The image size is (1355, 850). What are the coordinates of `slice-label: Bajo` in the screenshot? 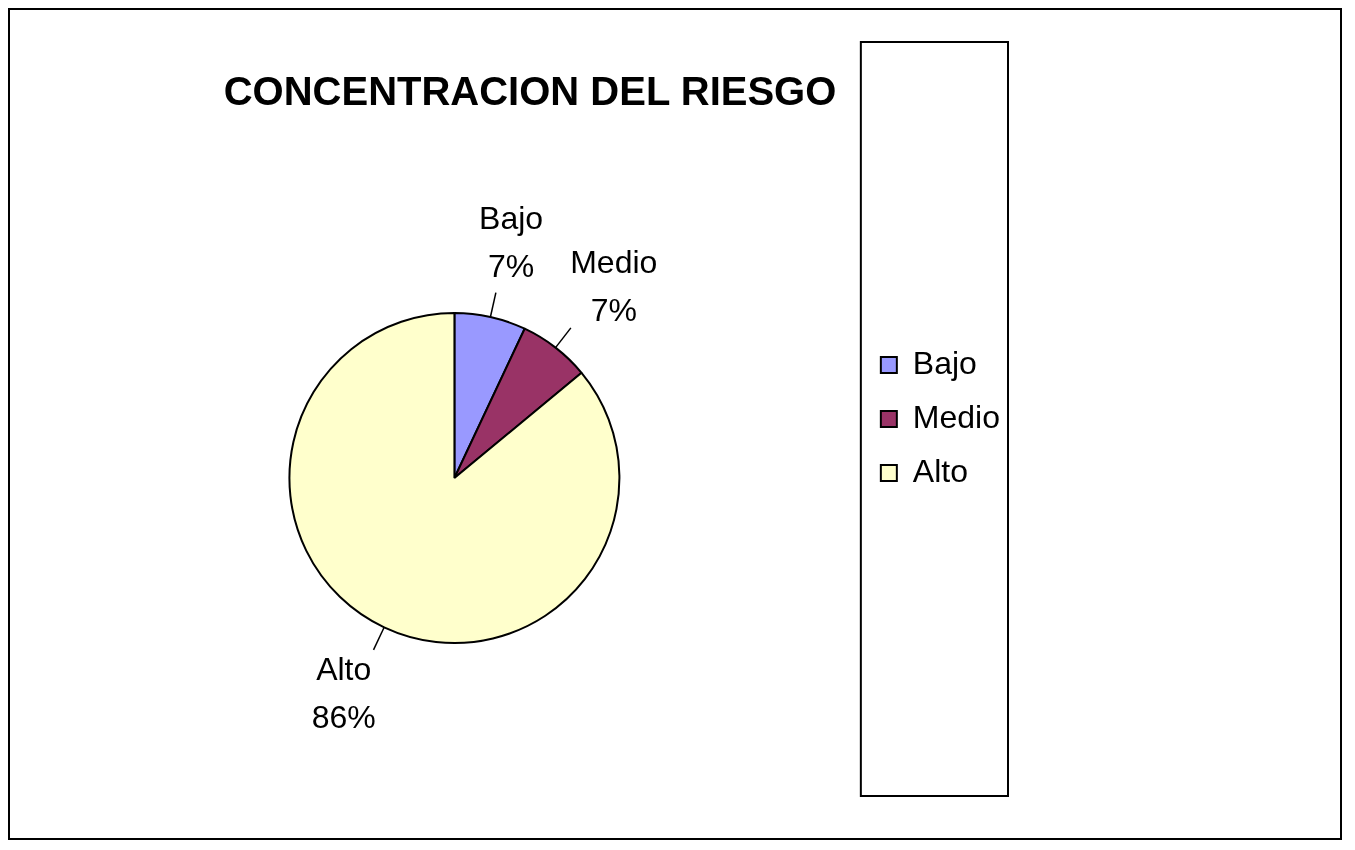 It's located at (511, 217).